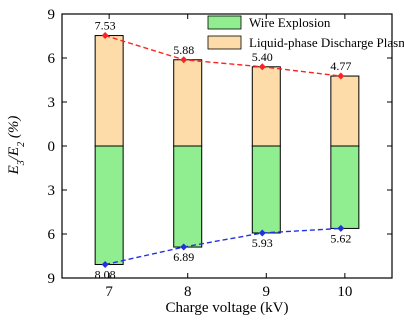 The image size is (404, 323). Describe the element at coordinates (290, 22) in the screenshot. I see `legend-label-wire-explosion: Wire Explosion` at that location.